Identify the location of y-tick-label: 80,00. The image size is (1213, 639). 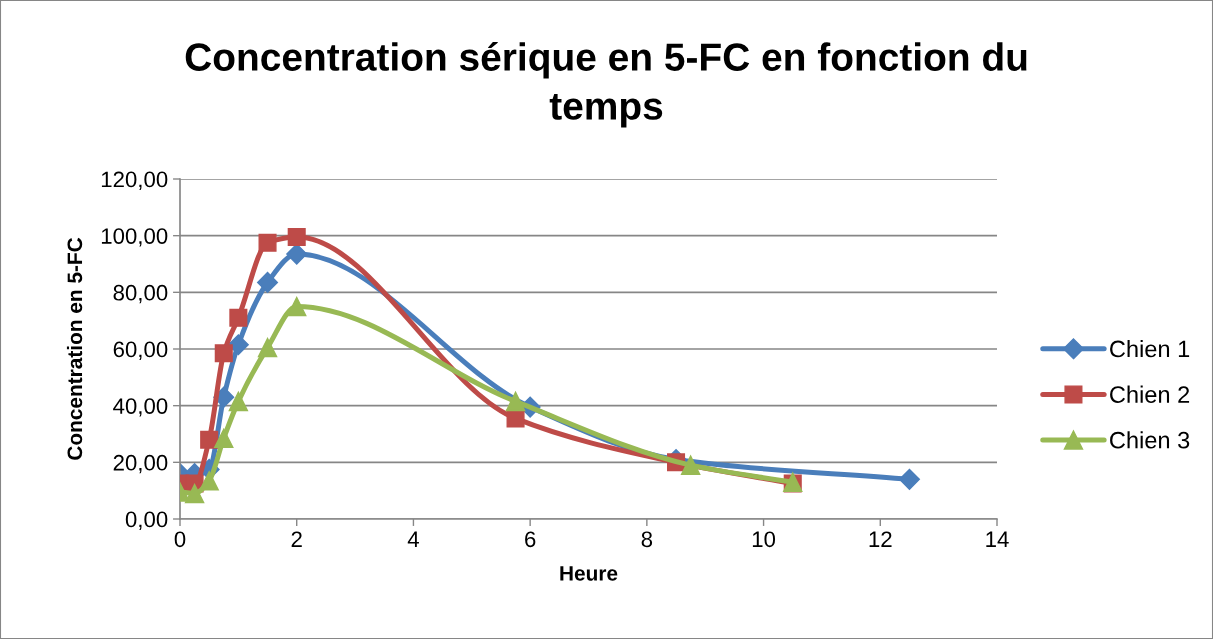
(140, 294).